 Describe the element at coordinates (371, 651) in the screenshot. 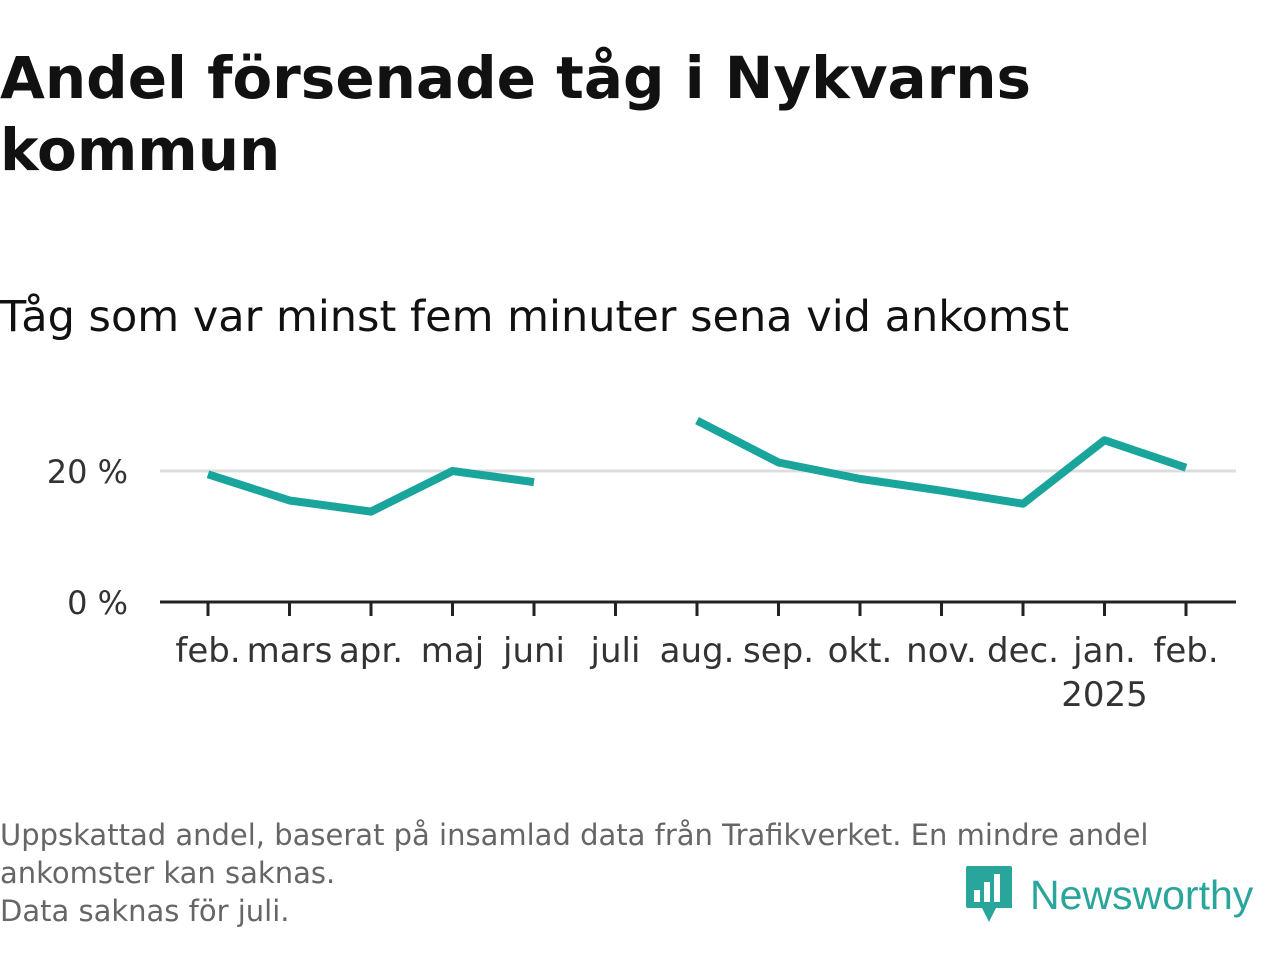

I see `x-tick-label: apr.` at that location.